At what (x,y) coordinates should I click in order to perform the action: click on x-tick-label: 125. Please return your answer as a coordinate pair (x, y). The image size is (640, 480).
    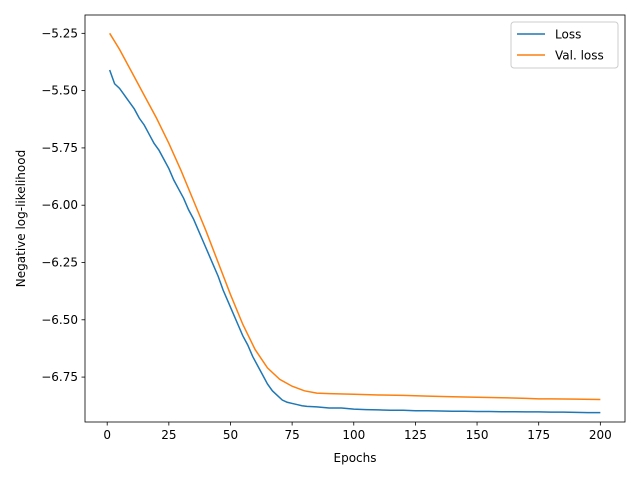
    Looking at the image, I should click on (415, 435).